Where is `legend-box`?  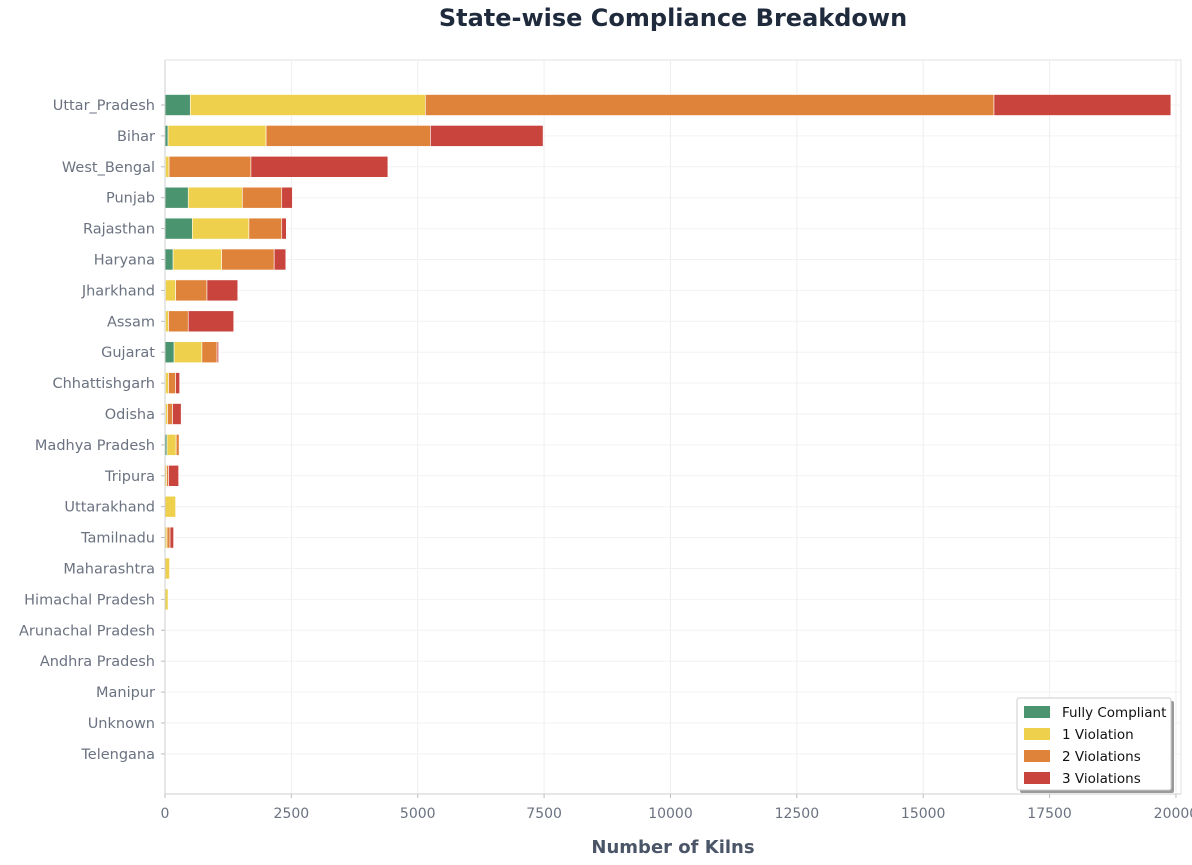
legend-box is located at coordinates (1094, 744).